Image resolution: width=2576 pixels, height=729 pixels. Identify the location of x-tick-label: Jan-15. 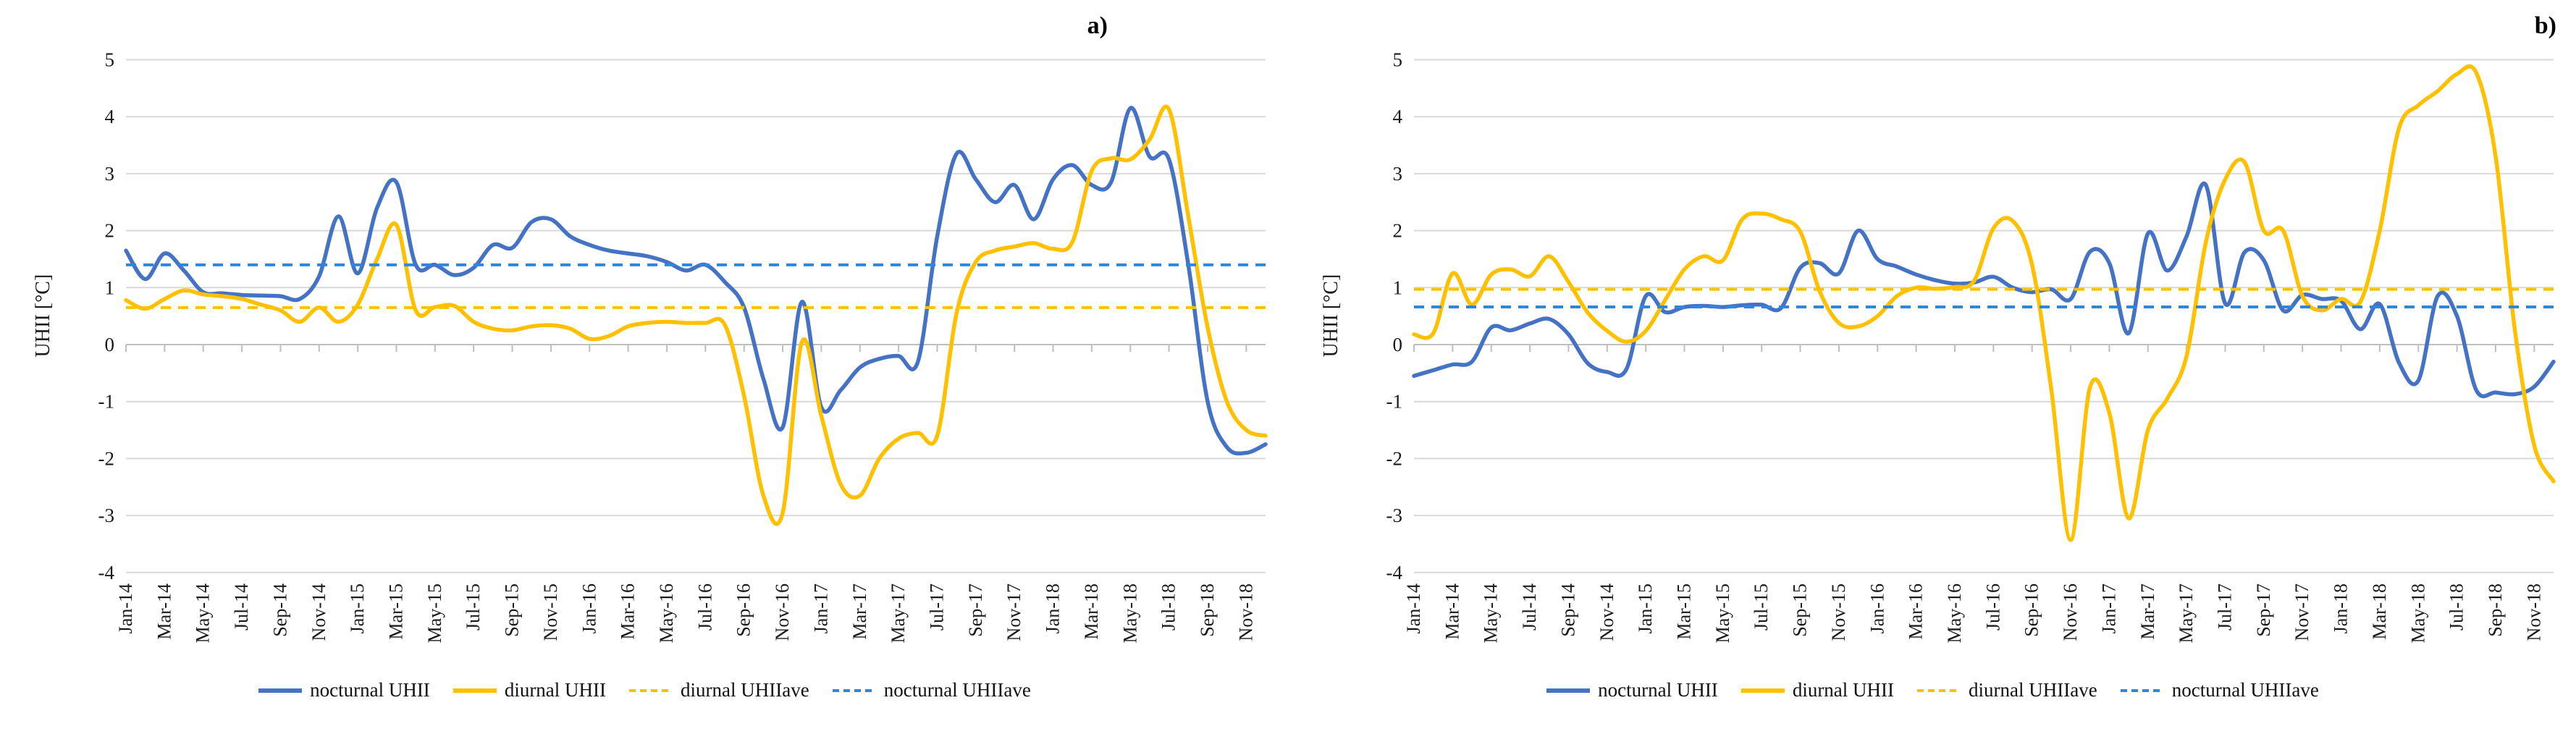
(1645, 608).